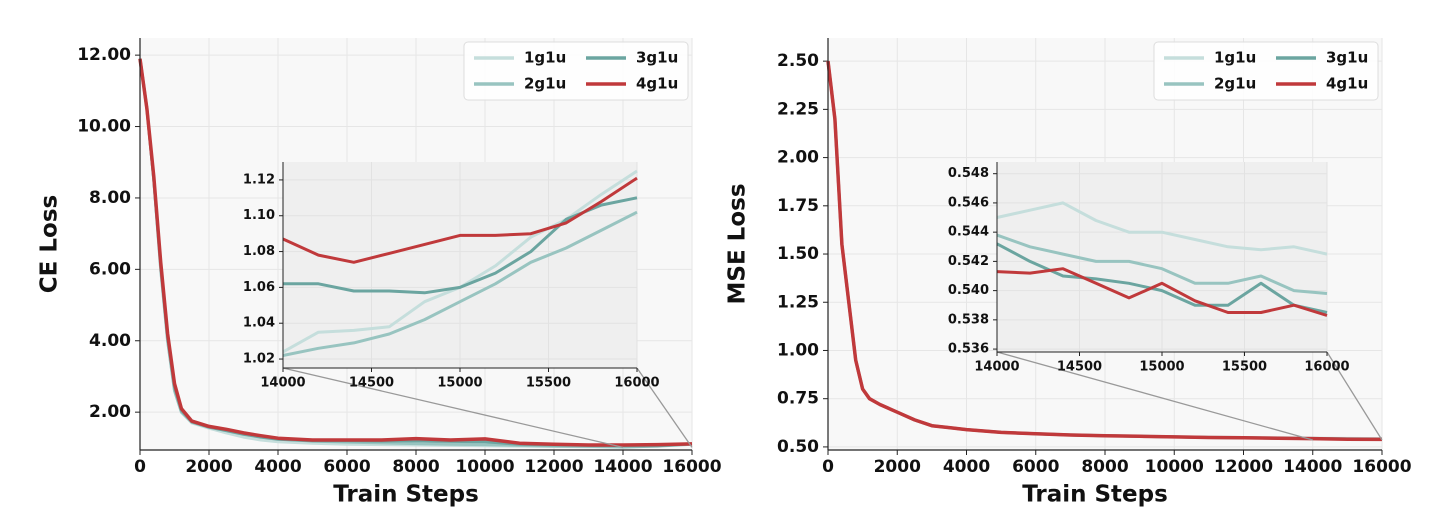 This screenshot has height=511, width=1440. I want to click on inset-y-tick-label: 1.02, so click(259, 359).